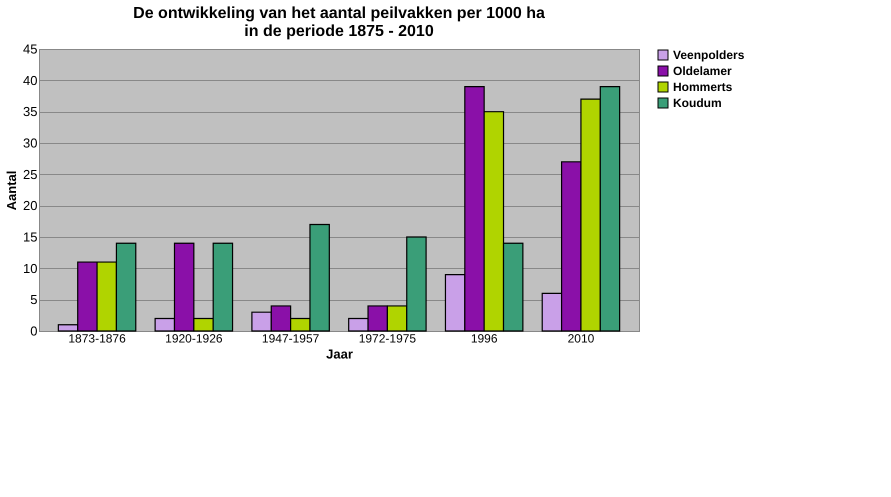  Describe the element at coordinates (702, 71) in the screenshot. I see `legend-label: Oldelamer` at that location.